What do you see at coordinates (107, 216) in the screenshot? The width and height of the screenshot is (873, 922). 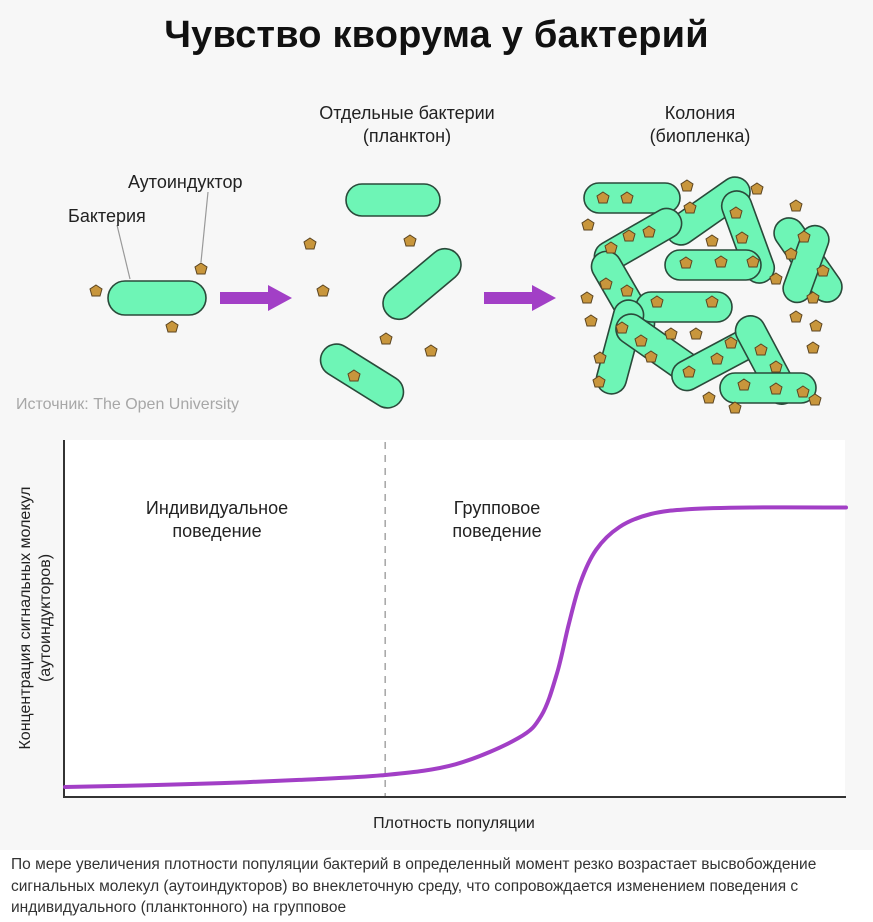 I see `bacterium-label: Бактерия` at bounding box center [107, 216].